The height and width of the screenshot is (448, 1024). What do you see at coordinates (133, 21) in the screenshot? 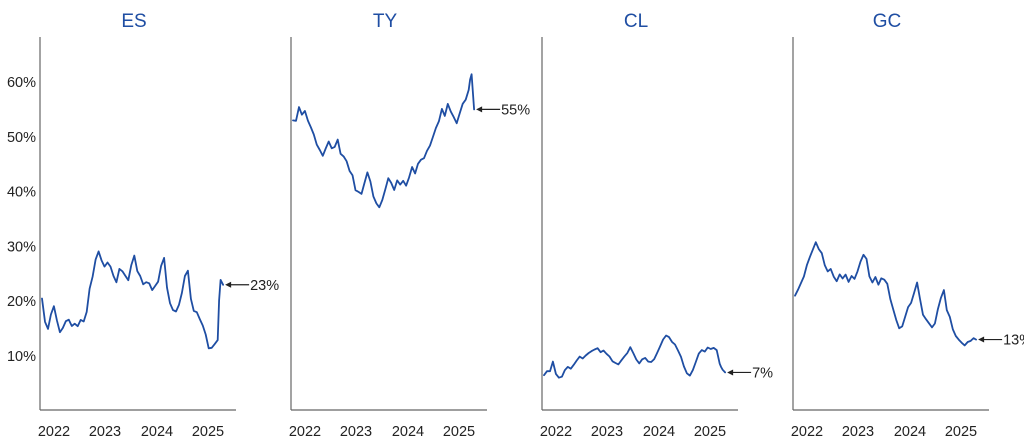
I see `chart-title: ES` at bounding box center [133, 21].